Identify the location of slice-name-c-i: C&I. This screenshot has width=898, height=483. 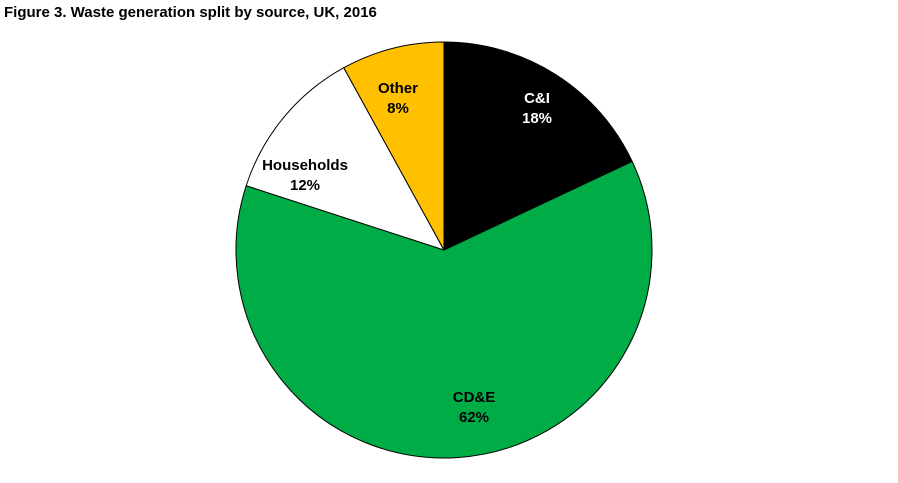
(537, 98).